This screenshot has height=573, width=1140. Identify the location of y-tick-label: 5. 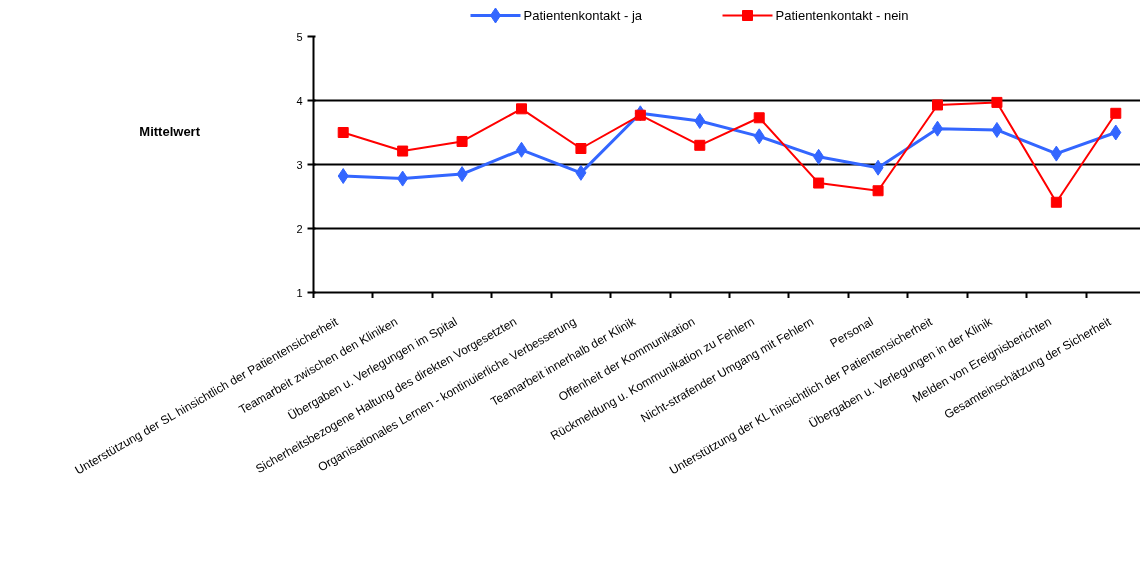
(299, 36).